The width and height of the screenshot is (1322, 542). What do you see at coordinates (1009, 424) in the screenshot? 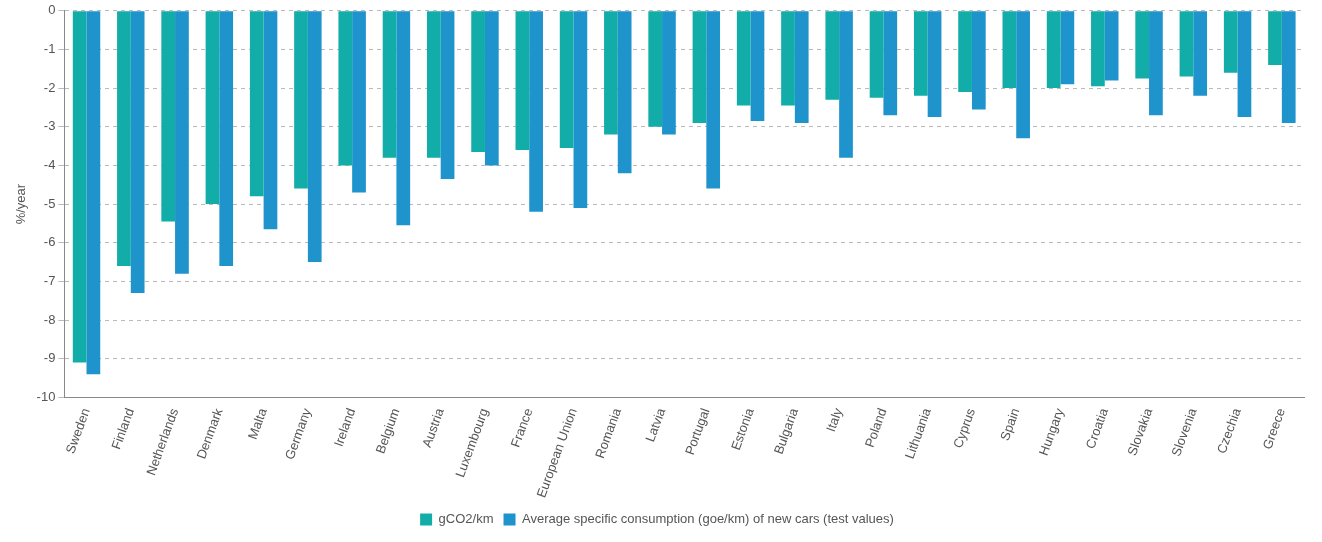
I see `x-tick-label: Spain` at bounding box center [1009, 424].